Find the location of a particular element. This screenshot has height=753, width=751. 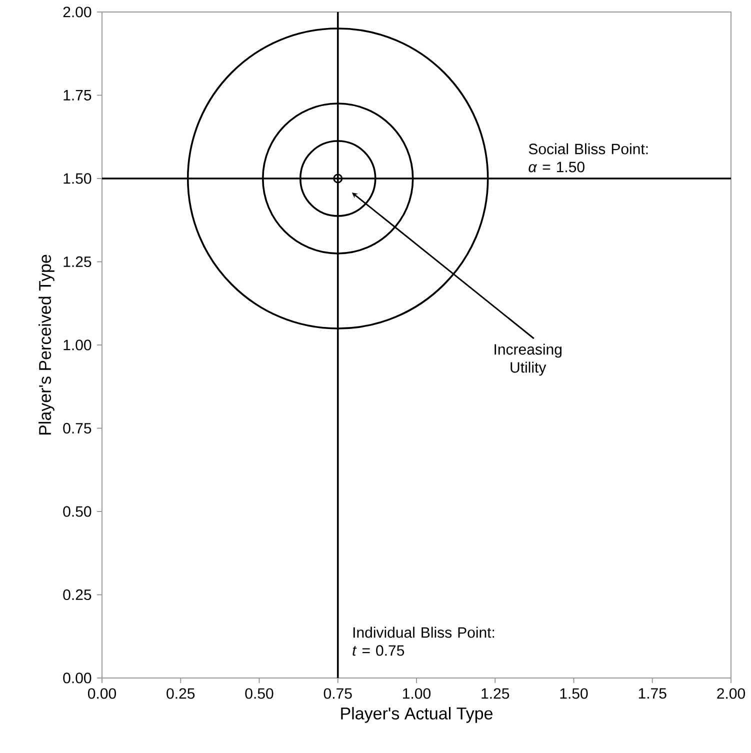

x-tick-label: 0.25 is located at coordinates (180, 693).